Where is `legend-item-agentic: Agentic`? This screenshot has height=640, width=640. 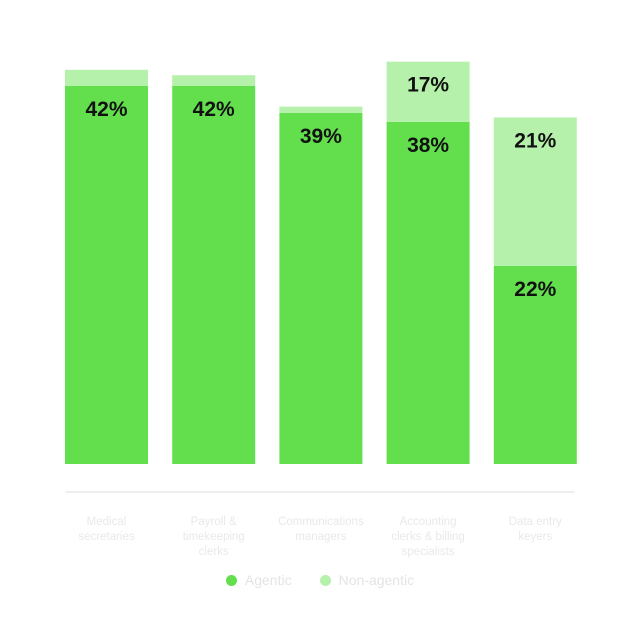
legend-item-agentic: Agentic is located at coordinates (258, 580).